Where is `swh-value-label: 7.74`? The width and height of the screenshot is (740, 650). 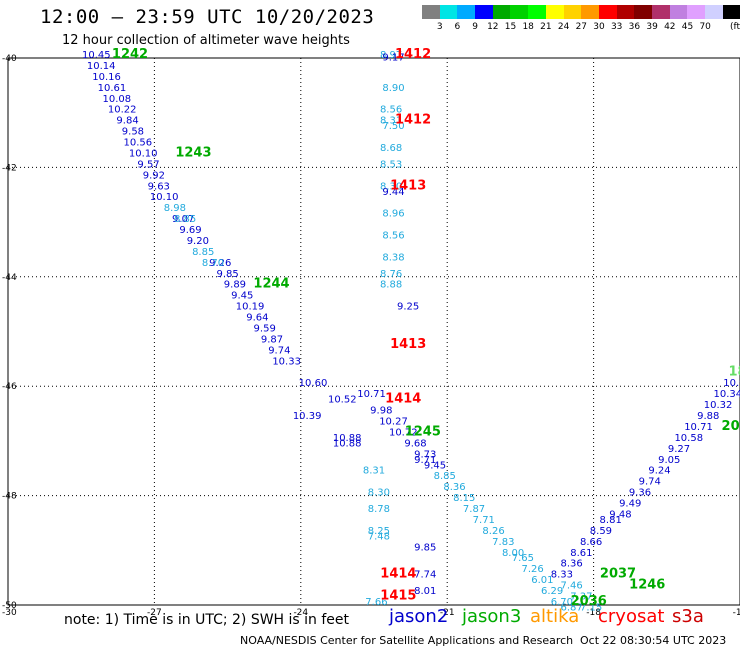
swh-value-label: 7.74 is located at coordinates (425, 575).